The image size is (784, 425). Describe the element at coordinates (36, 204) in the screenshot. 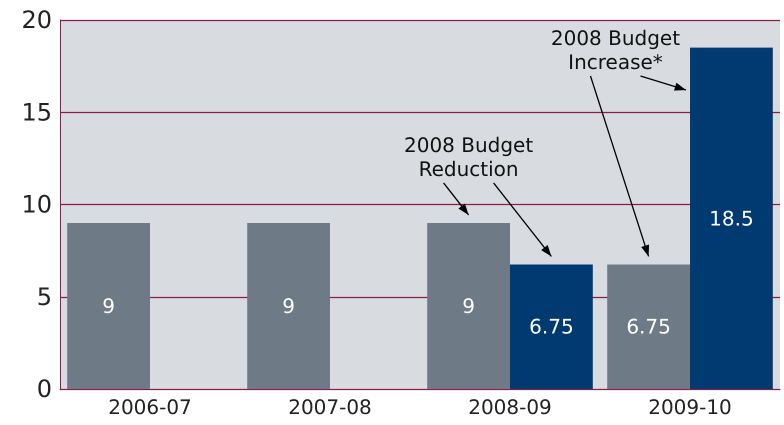

I see `y-tick-label: 10` at that location.